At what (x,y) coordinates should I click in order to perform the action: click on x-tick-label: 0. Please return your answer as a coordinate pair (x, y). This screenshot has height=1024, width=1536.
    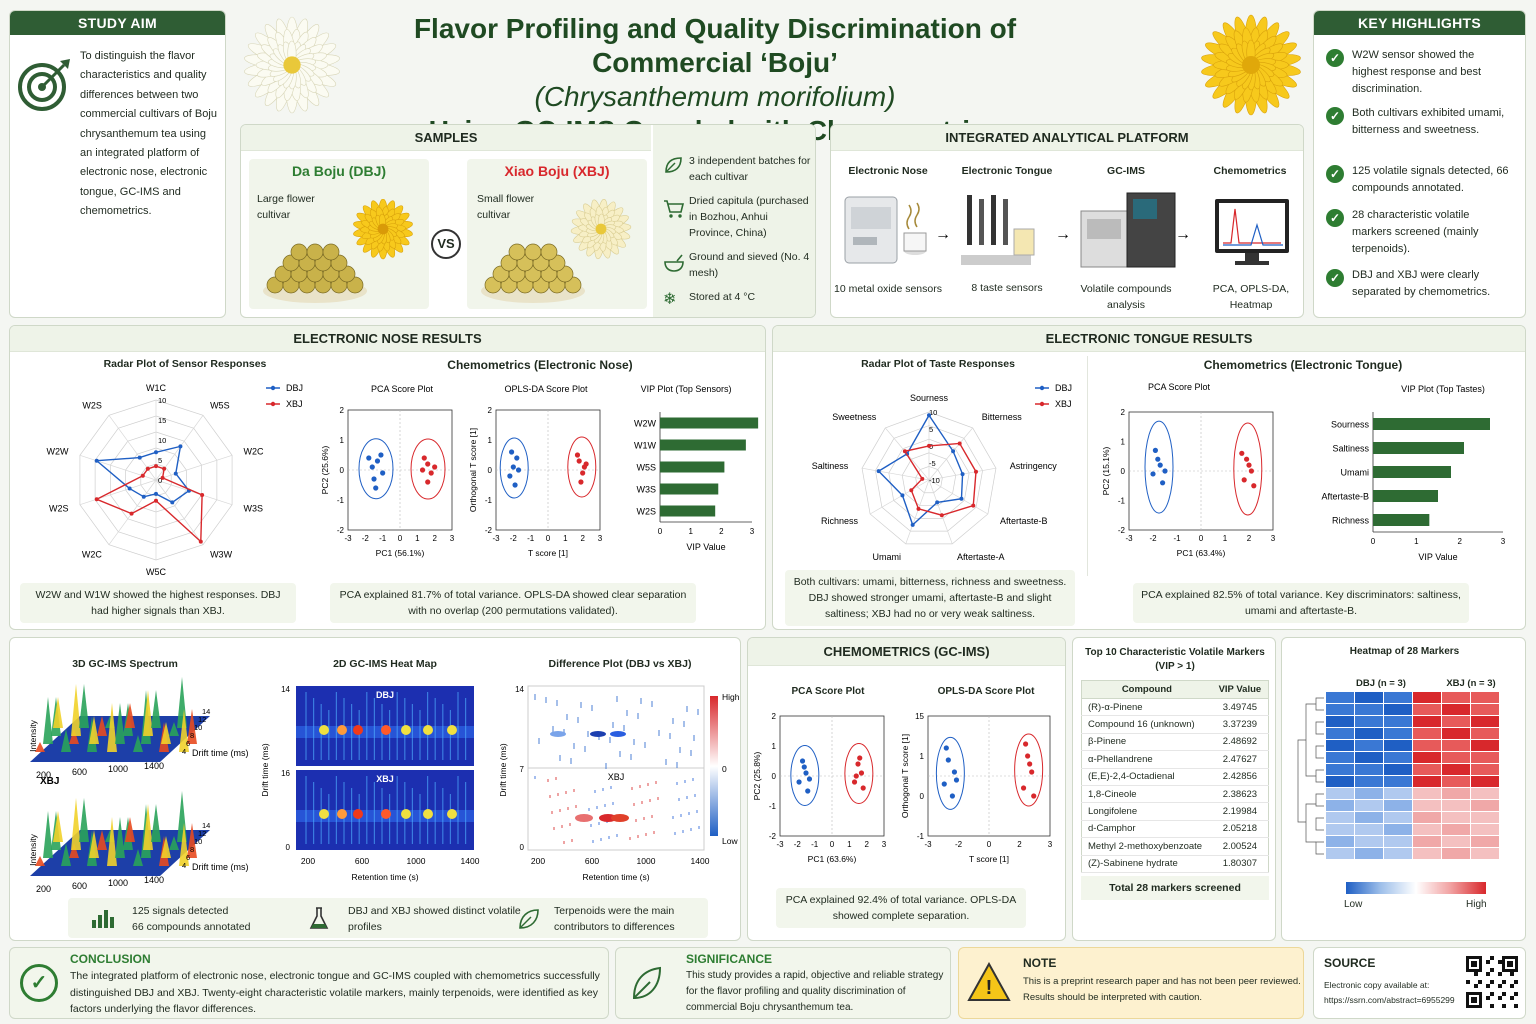
    Looking at the image, I should click on (548, 538).